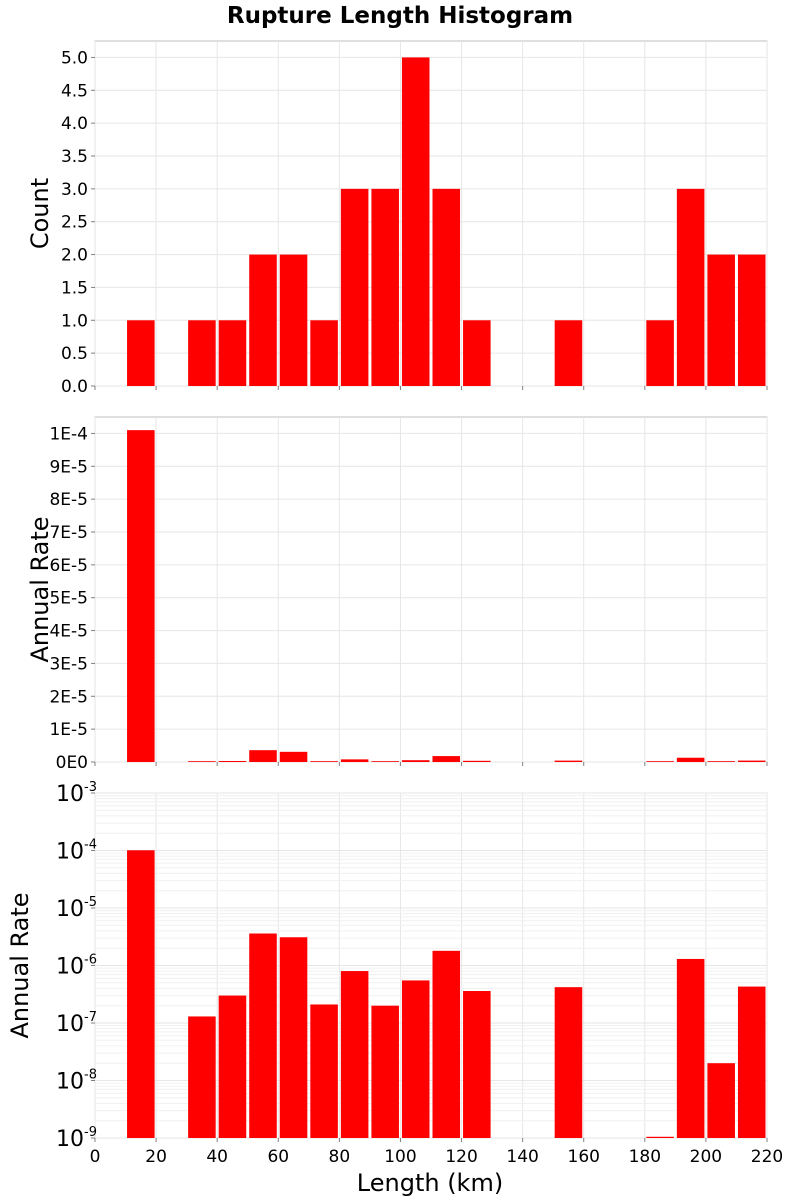 This screenshot has width=800, height=1200. What do you see at coordinates (74, 124) in the screenshot?
I see `y-tick-label: 4.0` at bounding box center [74, 124].